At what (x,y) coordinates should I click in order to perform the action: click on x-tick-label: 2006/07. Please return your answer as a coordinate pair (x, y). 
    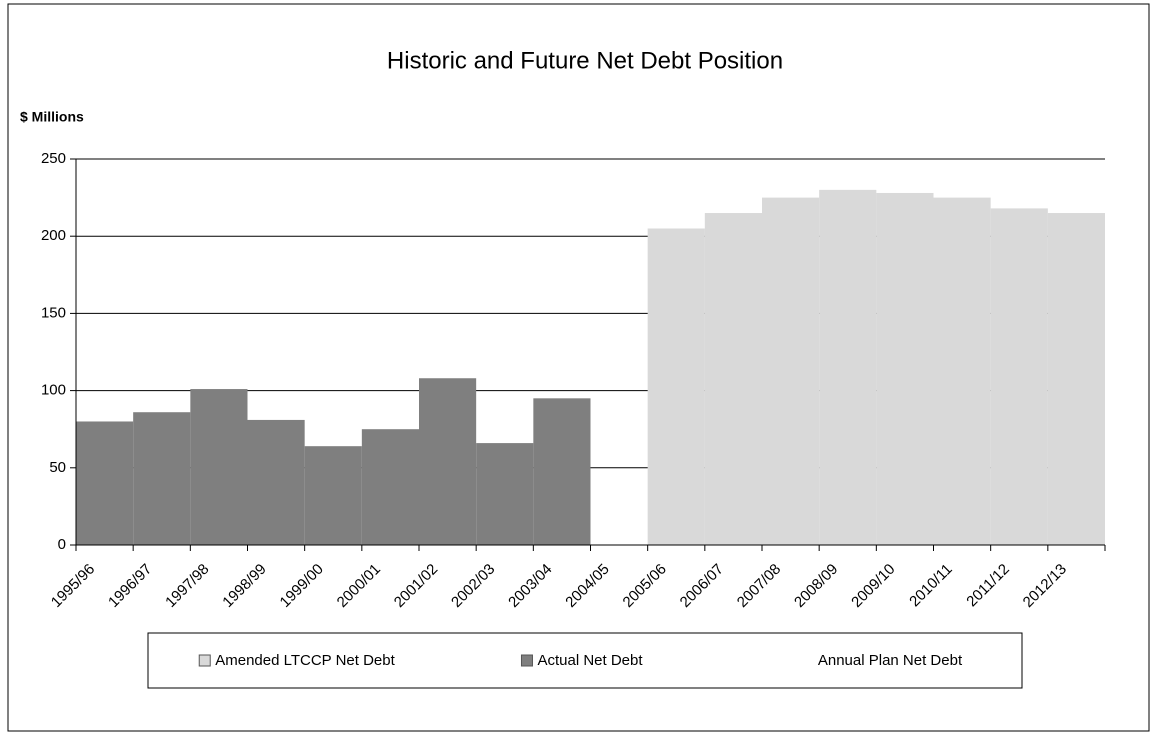
    Looking at the image, I should click on (702, 586).